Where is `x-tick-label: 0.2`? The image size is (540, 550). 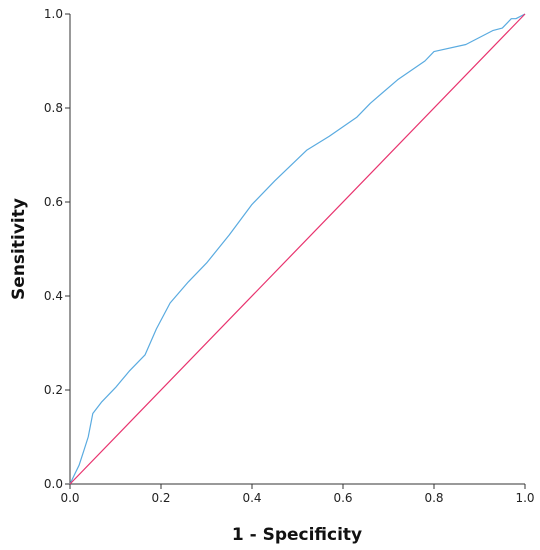
x-tick-label: 0.2 is located at coordinates (160, 498).